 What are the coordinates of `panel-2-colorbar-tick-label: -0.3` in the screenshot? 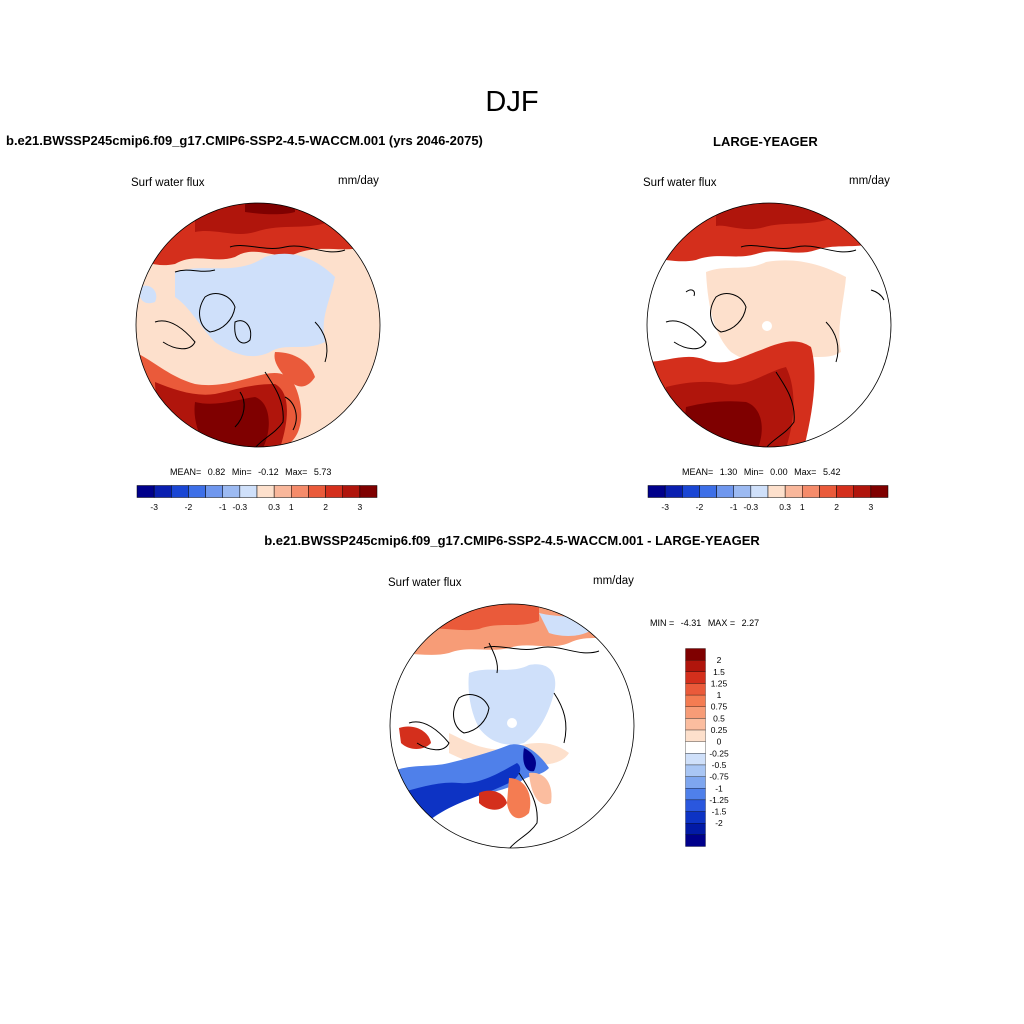 It's located at (751, 507).